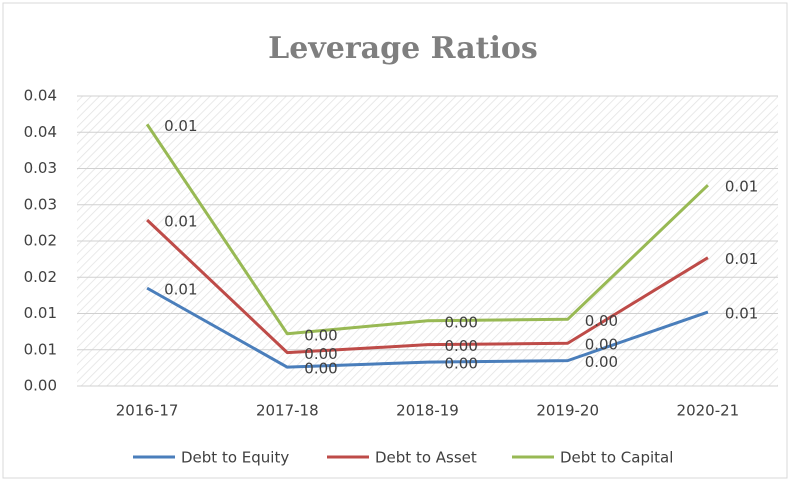 The width and height of the screenshot is (791, 482). I want to click on x-tick-label: 2020-21, so click(708, 411).